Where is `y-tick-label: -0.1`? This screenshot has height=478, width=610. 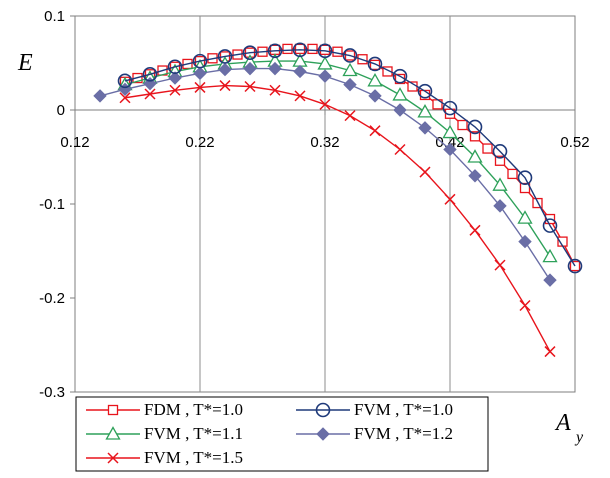 y-tick-label: -0.1 is located at coordinates (52, 204).